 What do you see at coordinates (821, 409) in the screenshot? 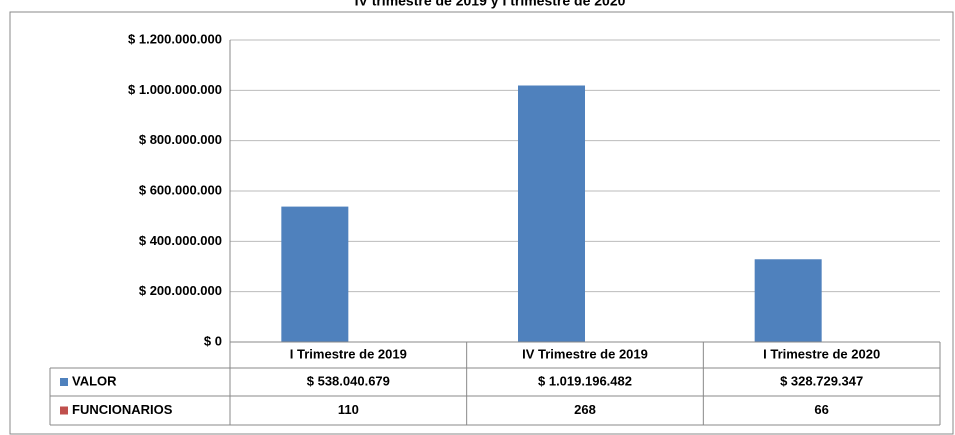
I see `table-cell: 66` at bounding box center [821, 409].